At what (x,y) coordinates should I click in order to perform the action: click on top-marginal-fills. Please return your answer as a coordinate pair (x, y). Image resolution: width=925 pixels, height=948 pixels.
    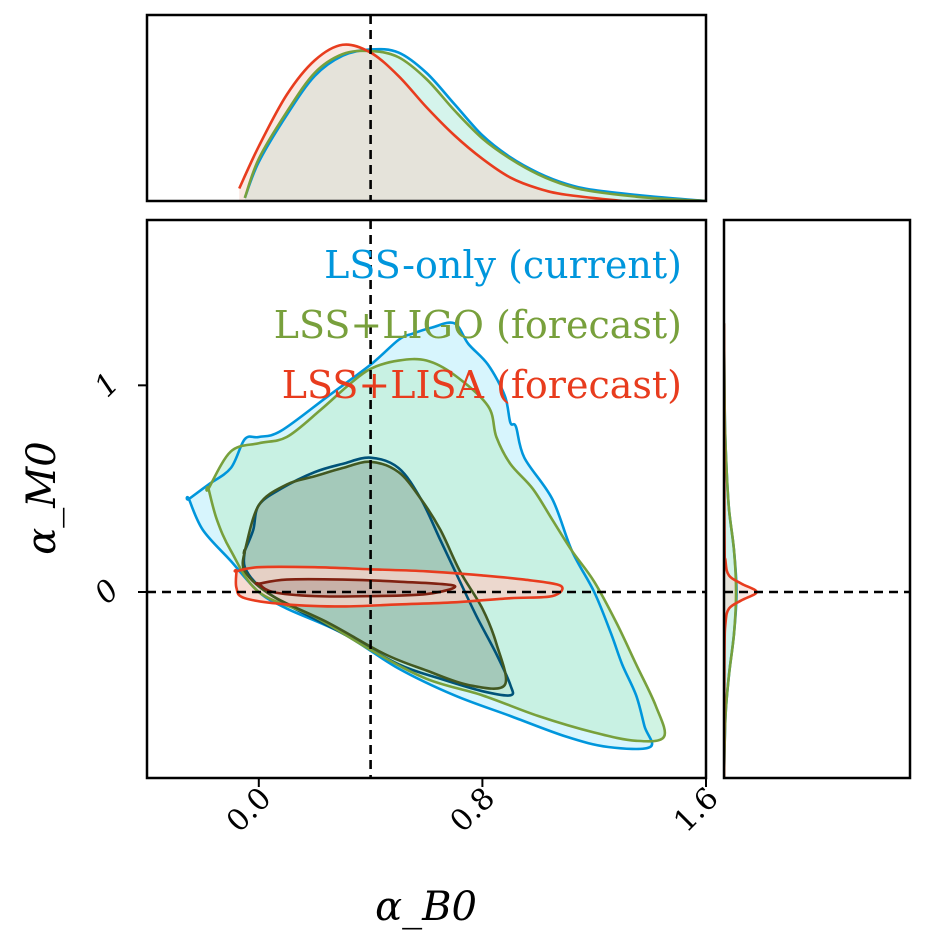
    Looking at the image, I should click on (472, 122).